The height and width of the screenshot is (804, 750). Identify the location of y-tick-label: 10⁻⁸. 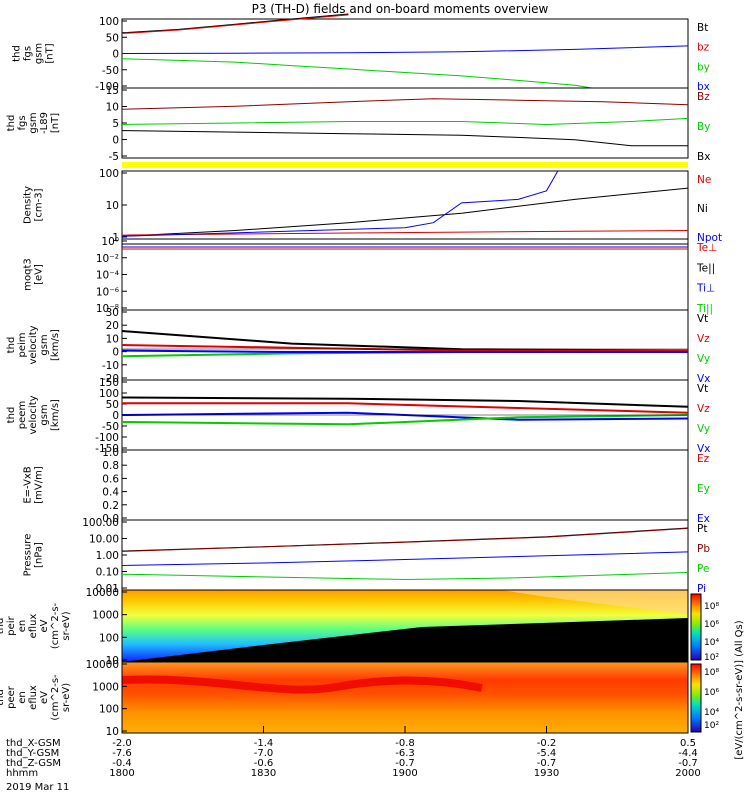
(107, 309).